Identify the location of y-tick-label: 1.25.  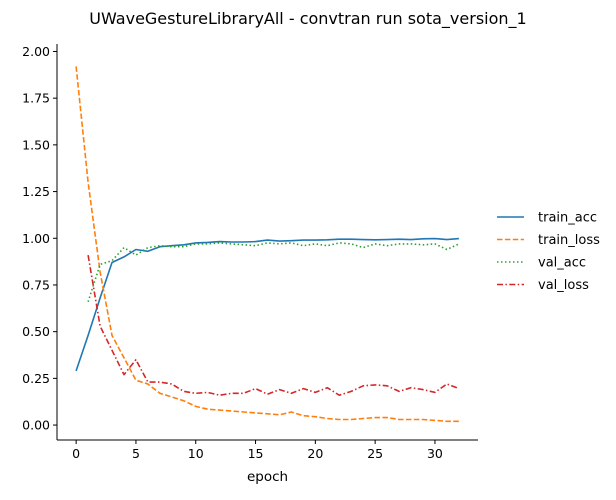
(36, 191).